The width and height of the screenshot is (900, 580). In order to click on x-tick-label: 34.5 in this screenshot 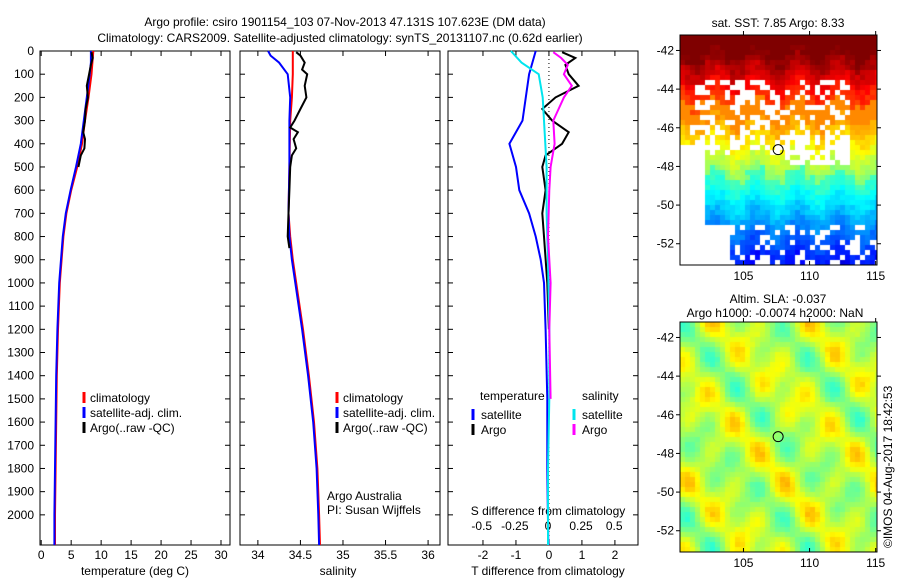, I will do `click(301, 555)`.